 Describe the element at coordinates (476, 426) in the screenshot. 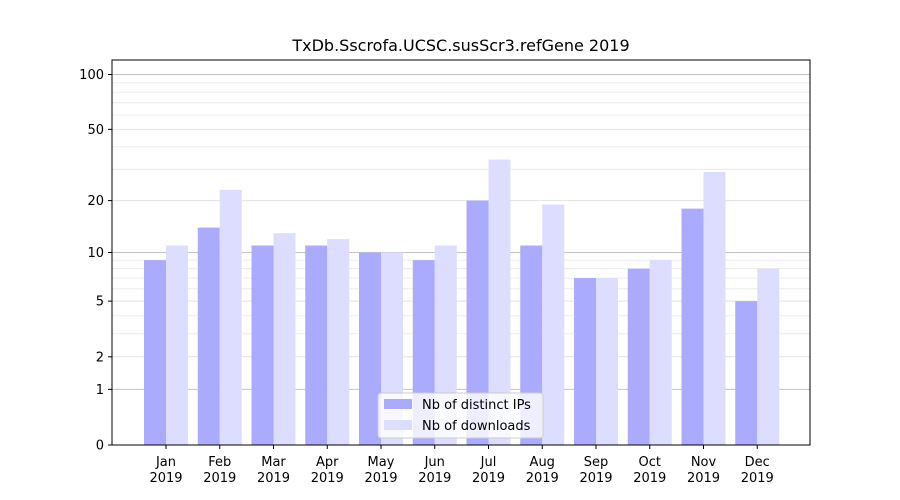

I see `legend-label: Nb of downloads` at that location.